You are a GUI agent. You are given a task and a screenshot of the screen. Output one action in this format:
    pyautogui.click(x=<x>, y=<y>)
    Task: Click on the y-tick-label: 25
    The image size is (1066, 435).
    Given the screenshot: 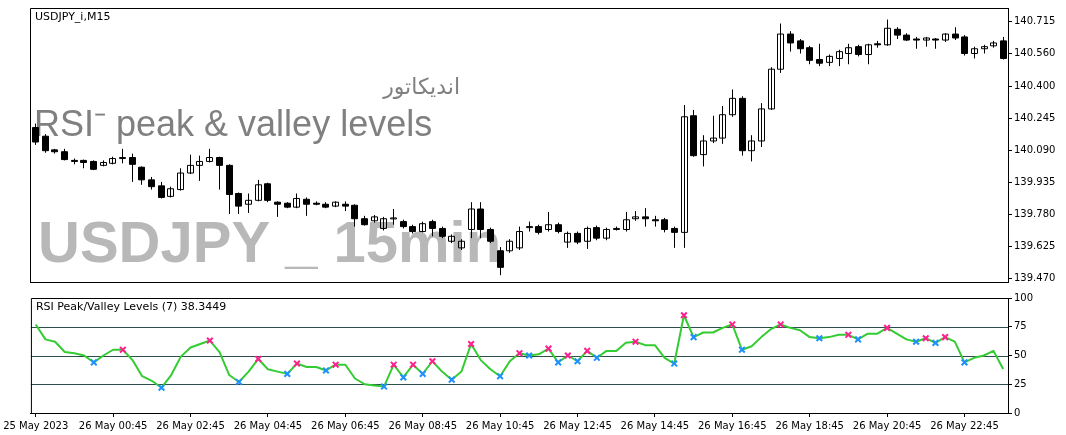 What is the action you would take?
    pyautogui.click(x=1020, y=383)
    